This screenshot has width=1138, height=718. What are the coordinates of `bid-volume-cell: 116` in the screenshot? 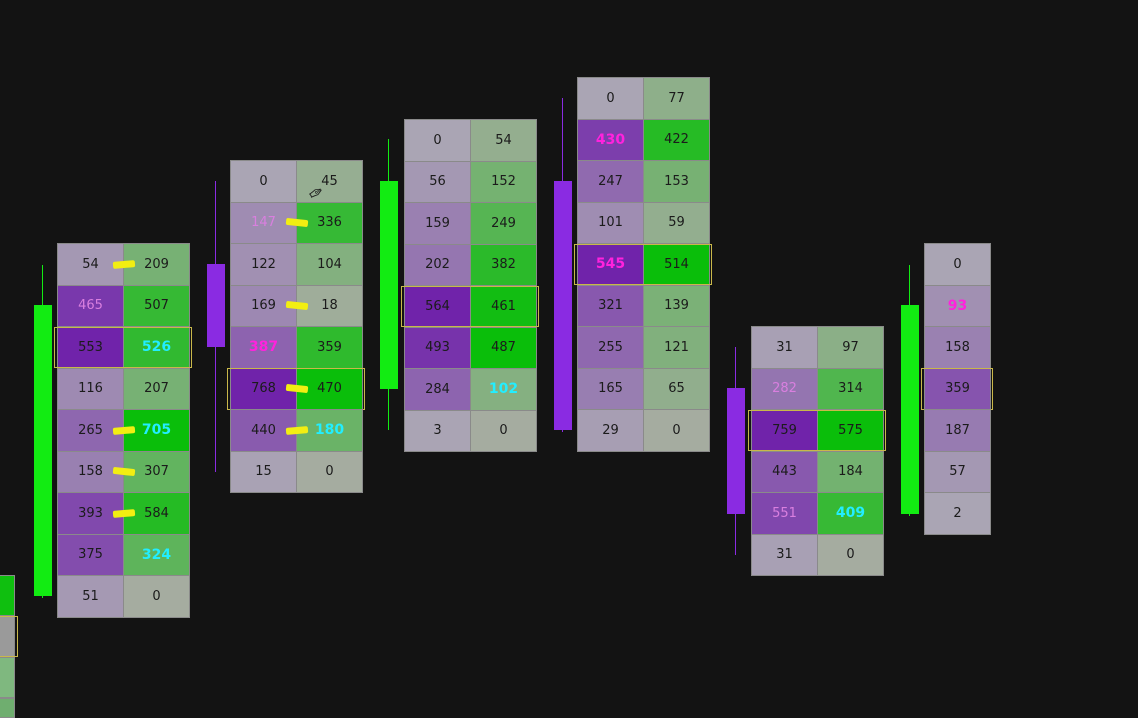 It's located at (90, 388).